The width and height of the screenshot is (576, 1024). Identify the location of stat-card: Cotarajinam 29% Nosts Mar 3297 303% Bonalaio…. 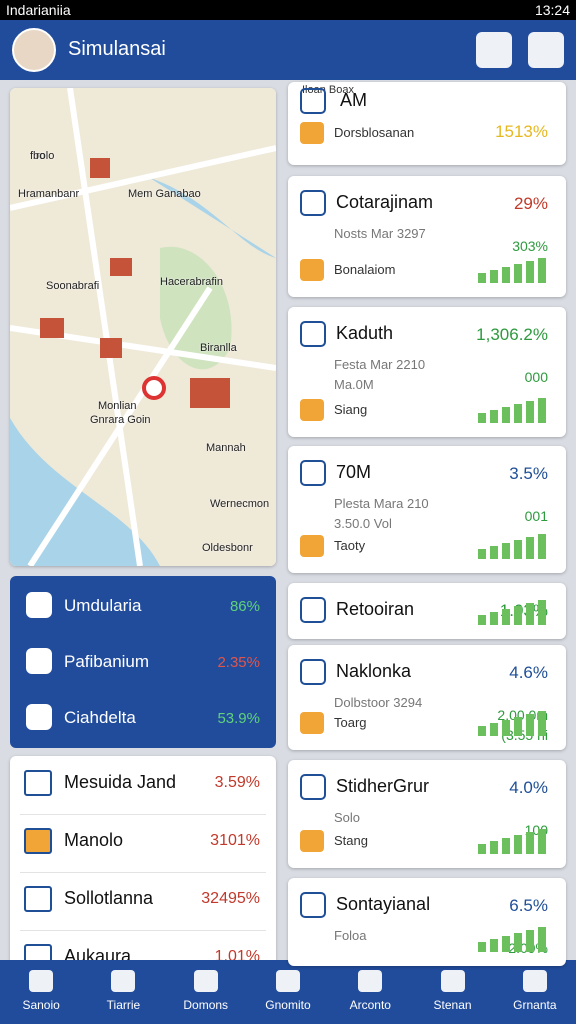
(427, 236).